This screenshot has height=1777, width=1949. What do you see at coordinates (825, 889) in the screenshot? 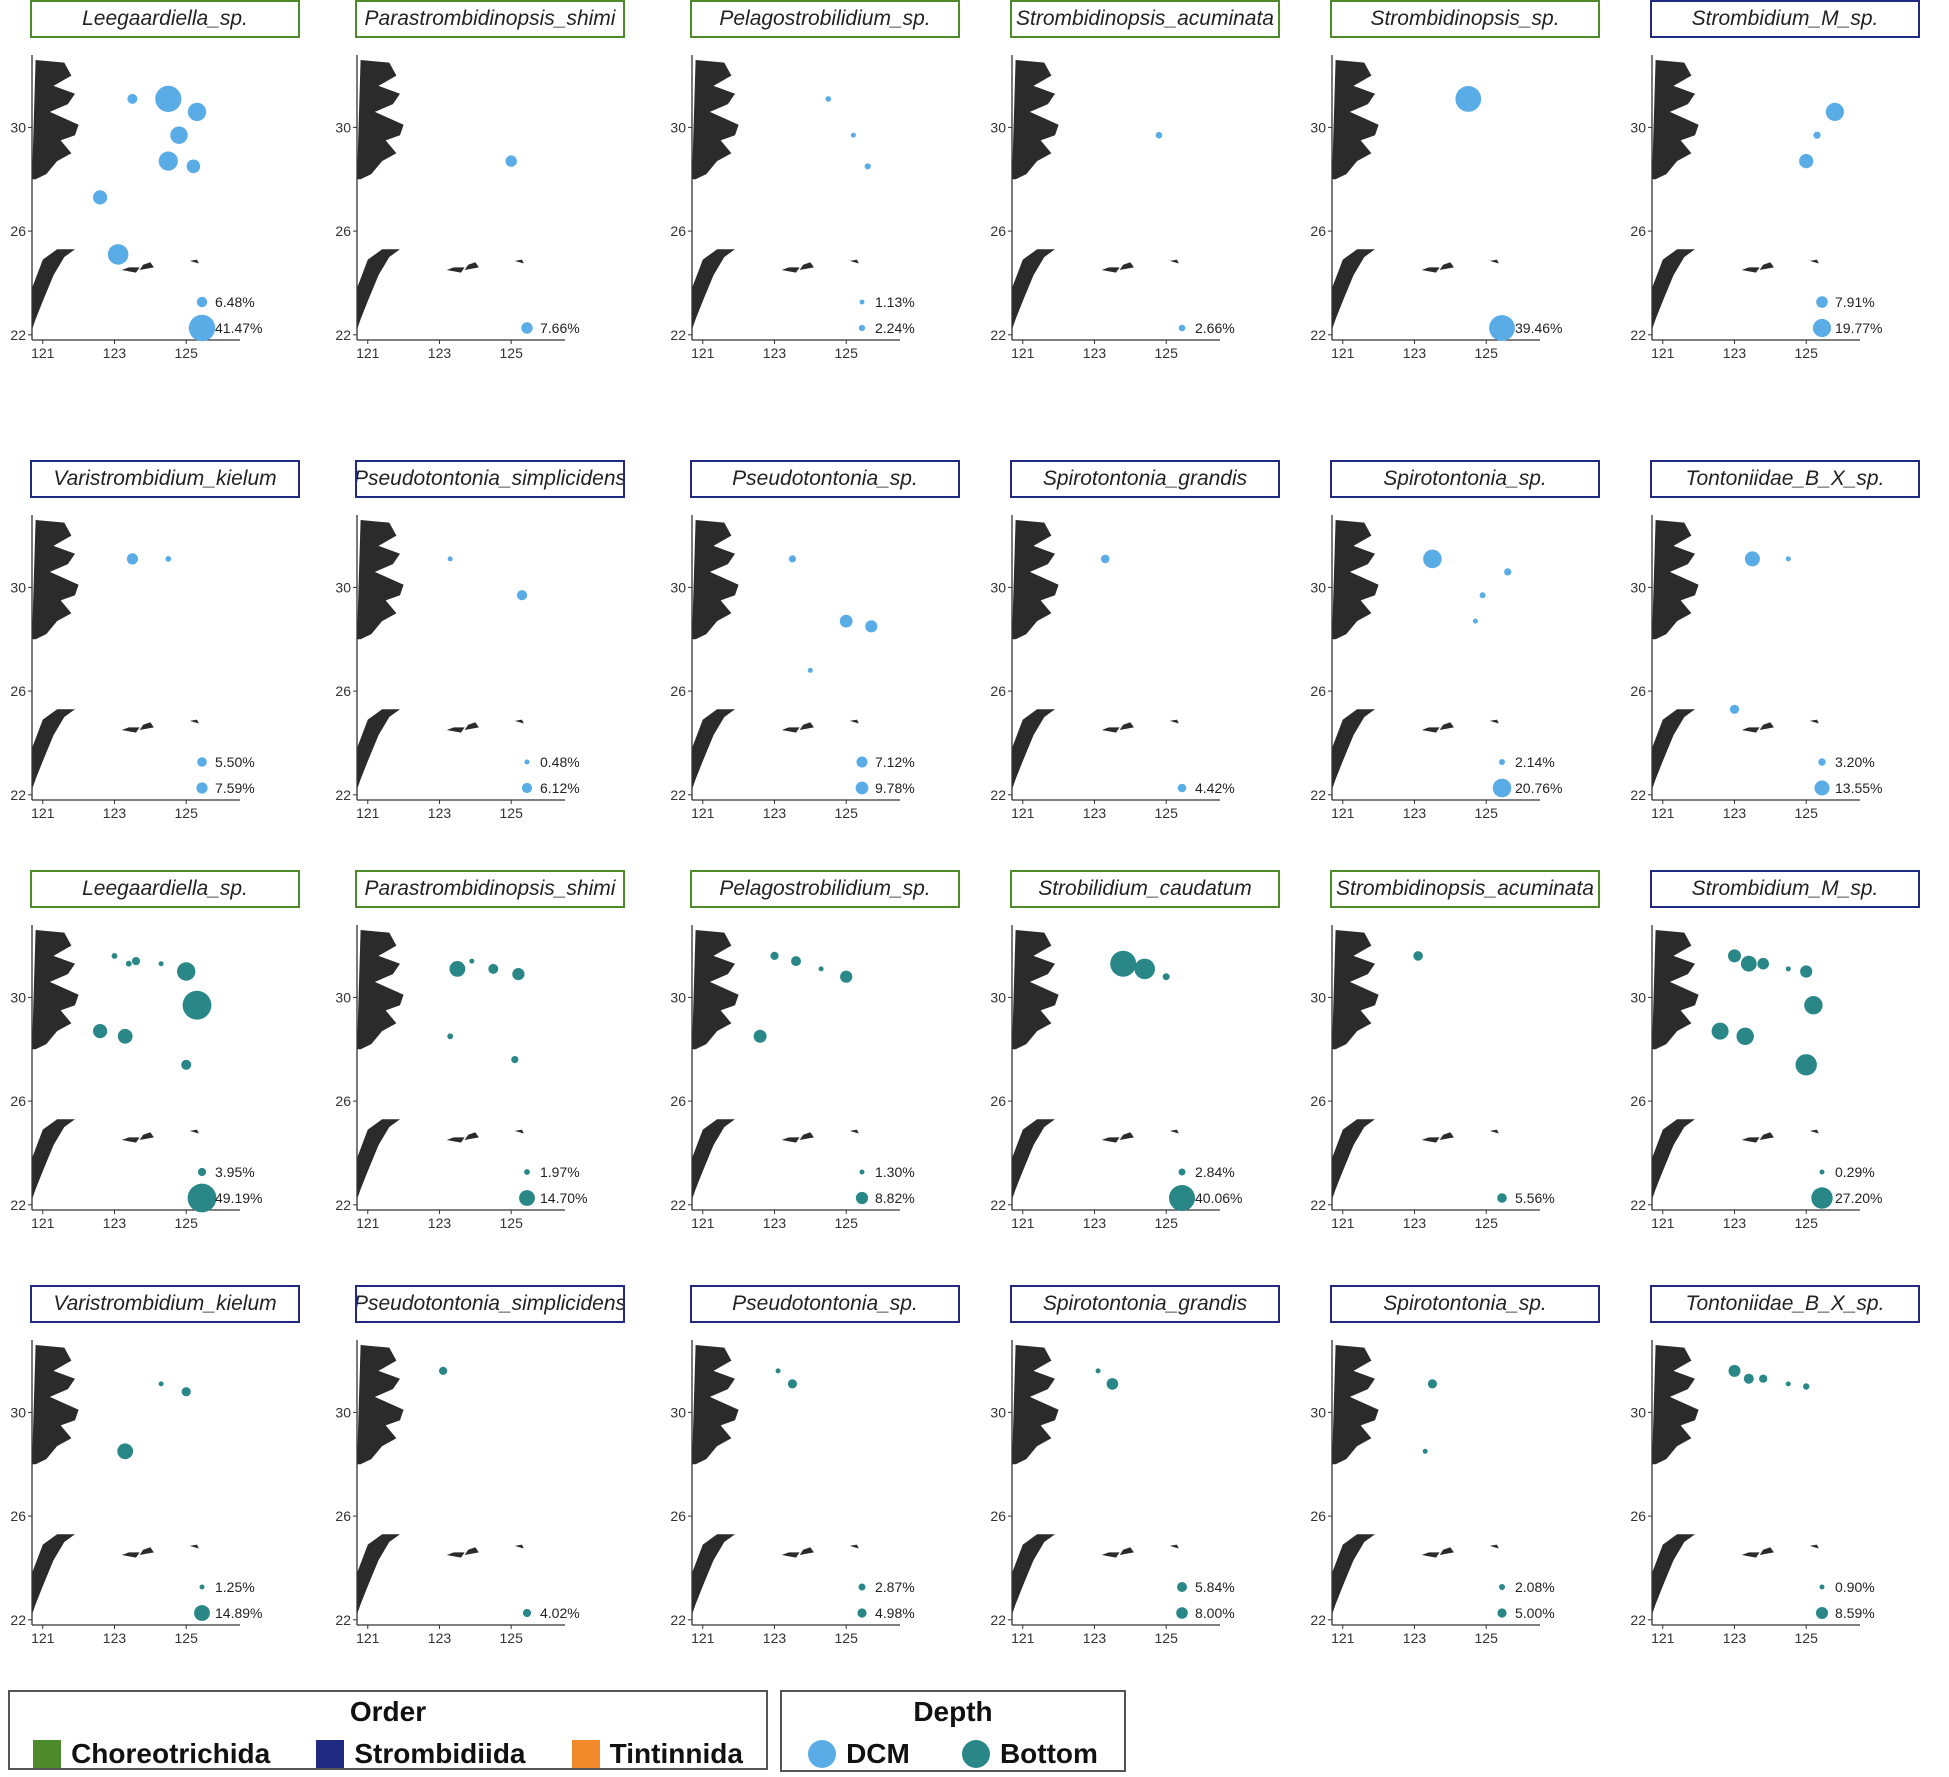
I see `species-label: Pelagostrobilidium_sp.` at bounding box center [825, 889].